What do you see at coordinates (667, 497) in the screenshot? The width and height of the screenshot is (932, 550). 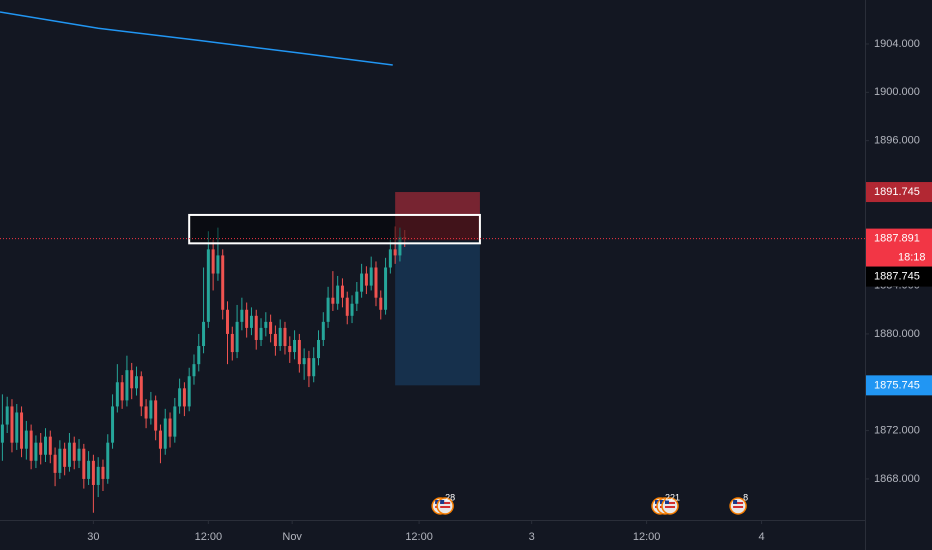 I see `event-count: 2` at bounding box center [667, 497].